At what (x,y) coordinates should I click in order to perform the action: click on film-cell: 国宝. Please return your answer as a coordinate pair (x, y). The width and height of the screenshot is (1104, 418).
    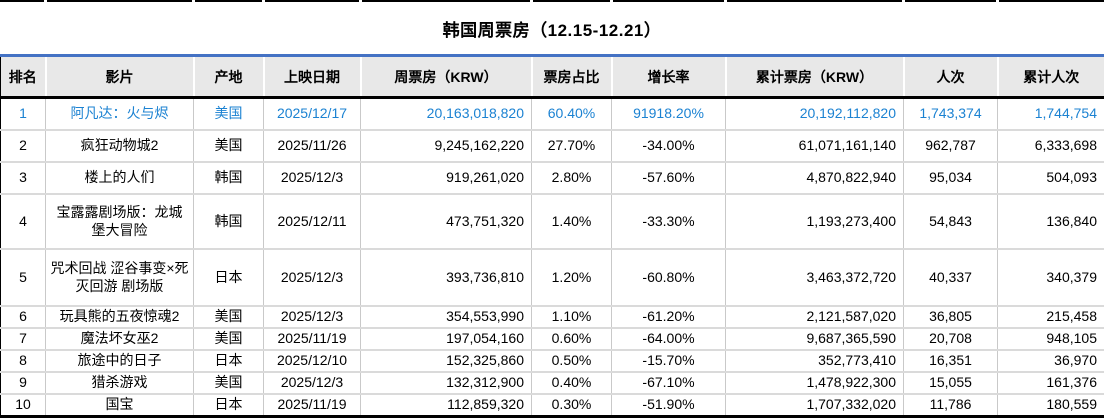
    Looking at the image, I should click on (120, 405).